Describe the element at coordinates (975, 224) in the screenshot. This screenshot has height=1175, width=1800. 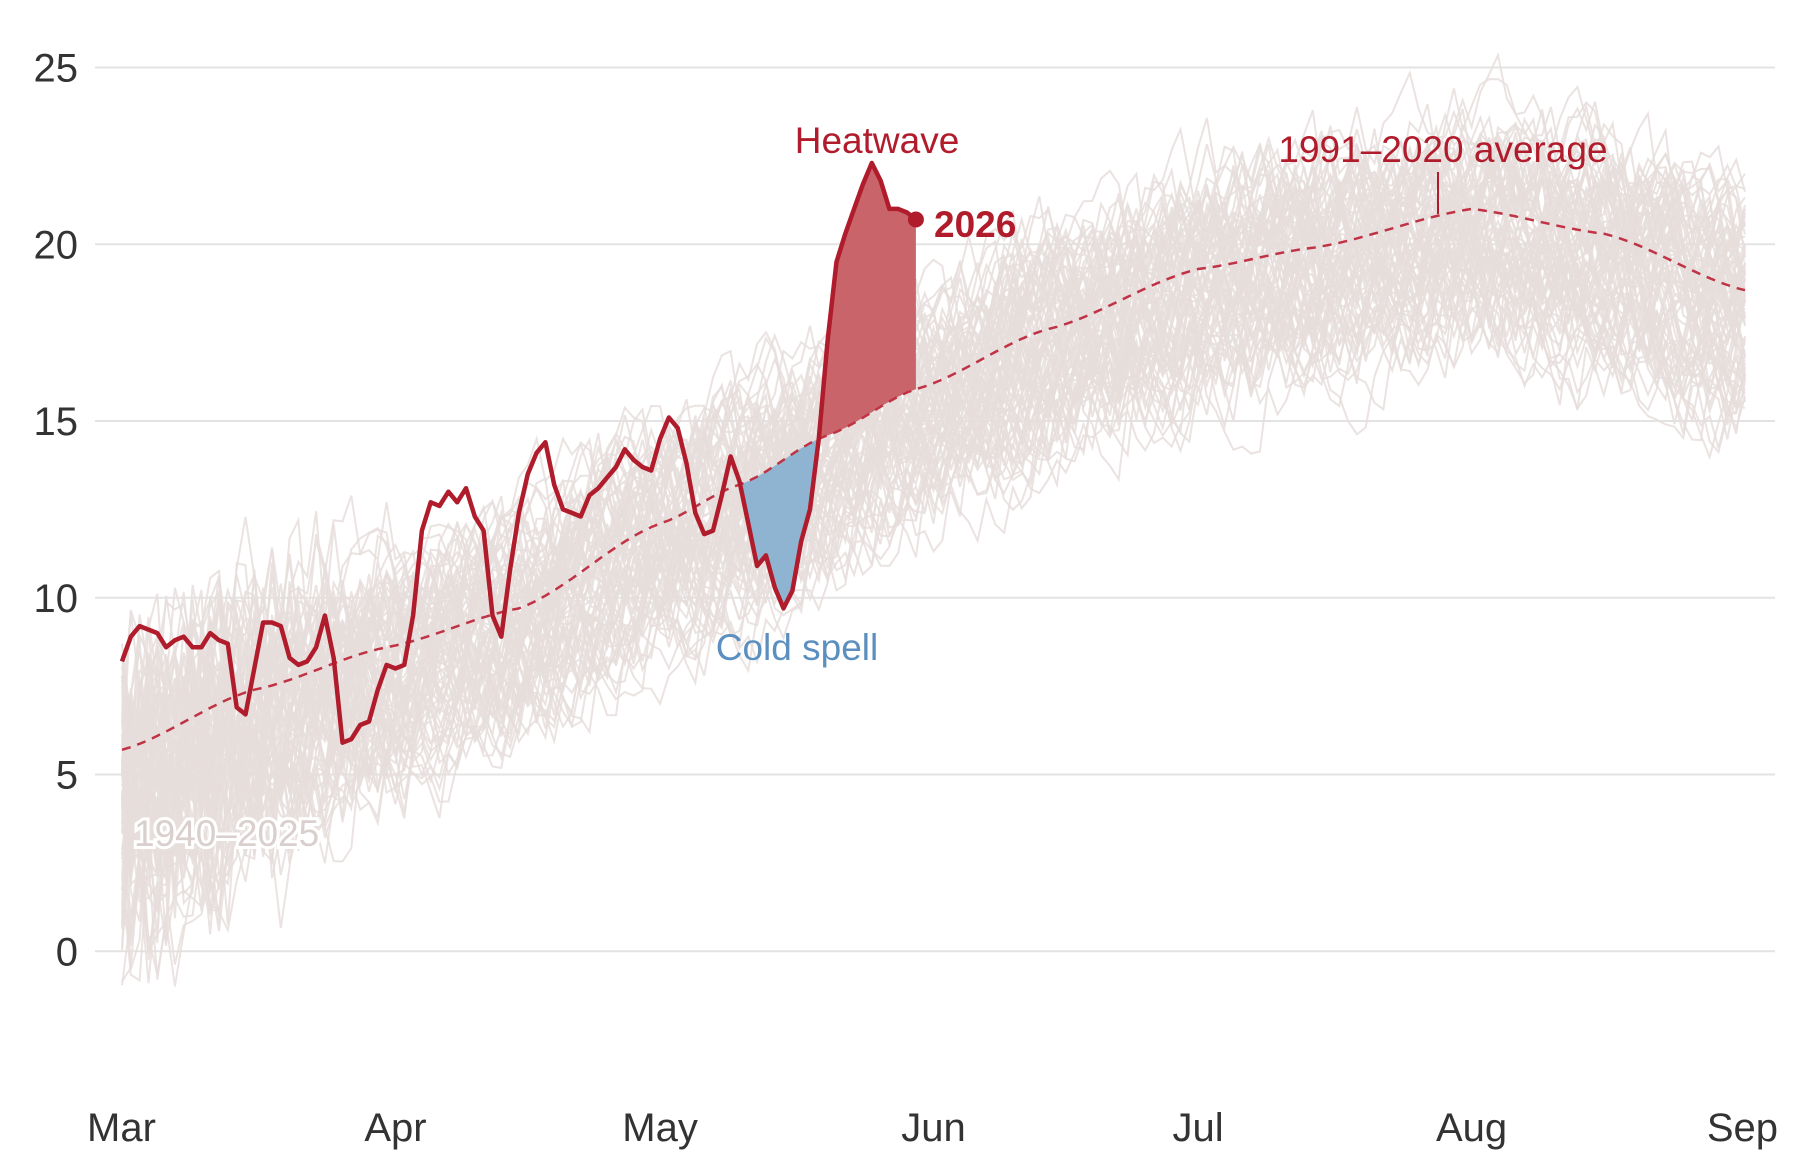
I see `current-year-label: 2026` at that location.